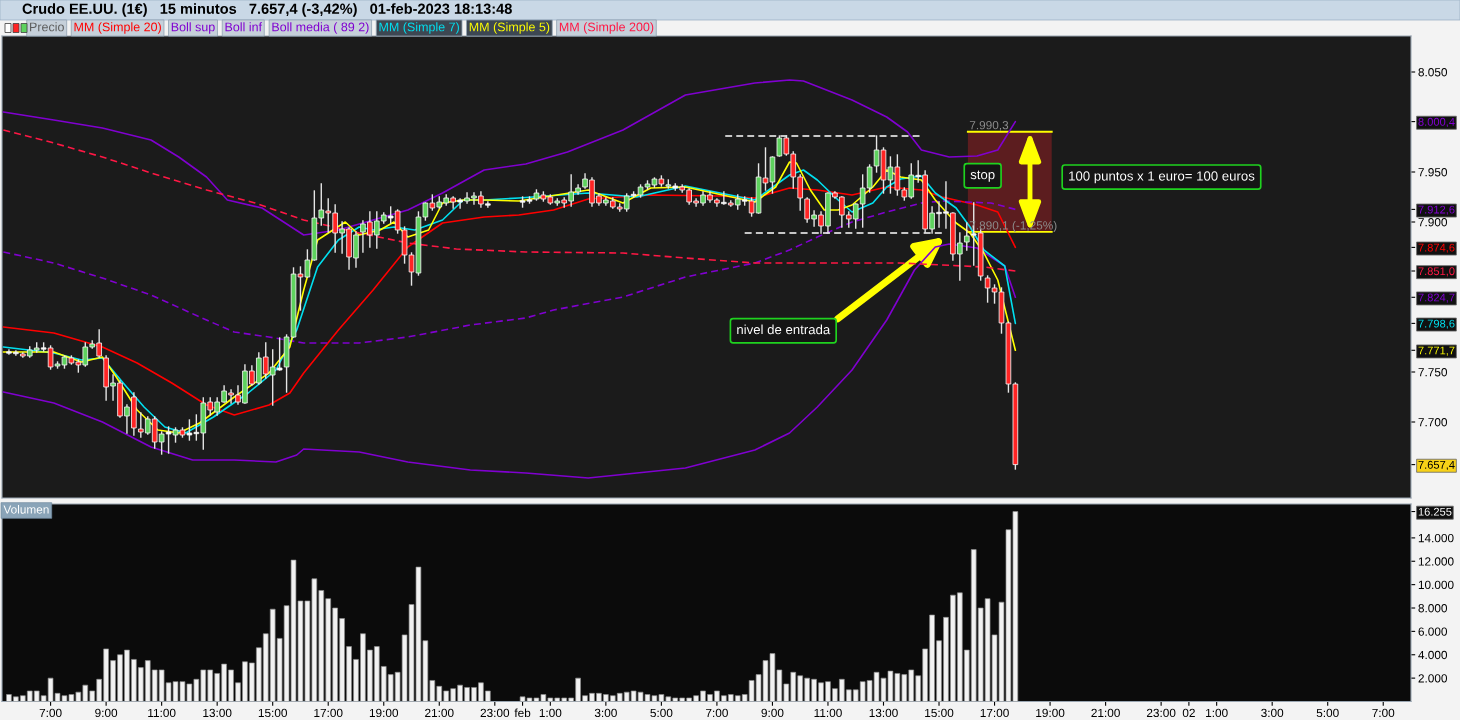 This screenshot has height=720, width=1460. Describe the element at coordinates (1435, 511) in the screenshot. I see `y-tick-label: 16.255` at that location.